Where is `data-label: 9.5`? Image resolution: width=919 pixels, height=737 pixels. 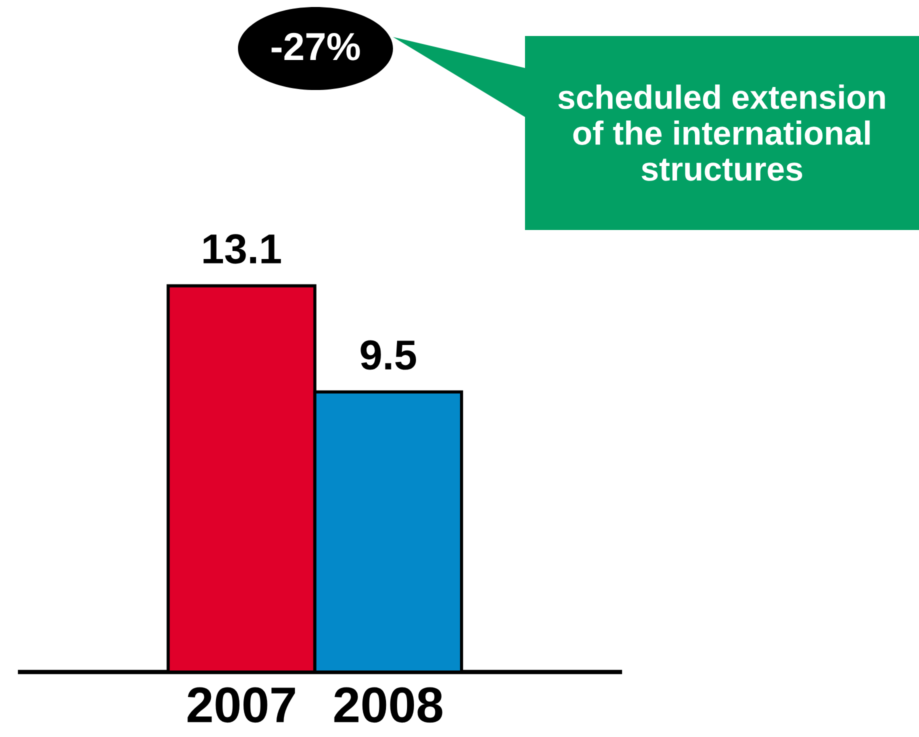
data-label: 9.5 is located at coordinates (388, 355).